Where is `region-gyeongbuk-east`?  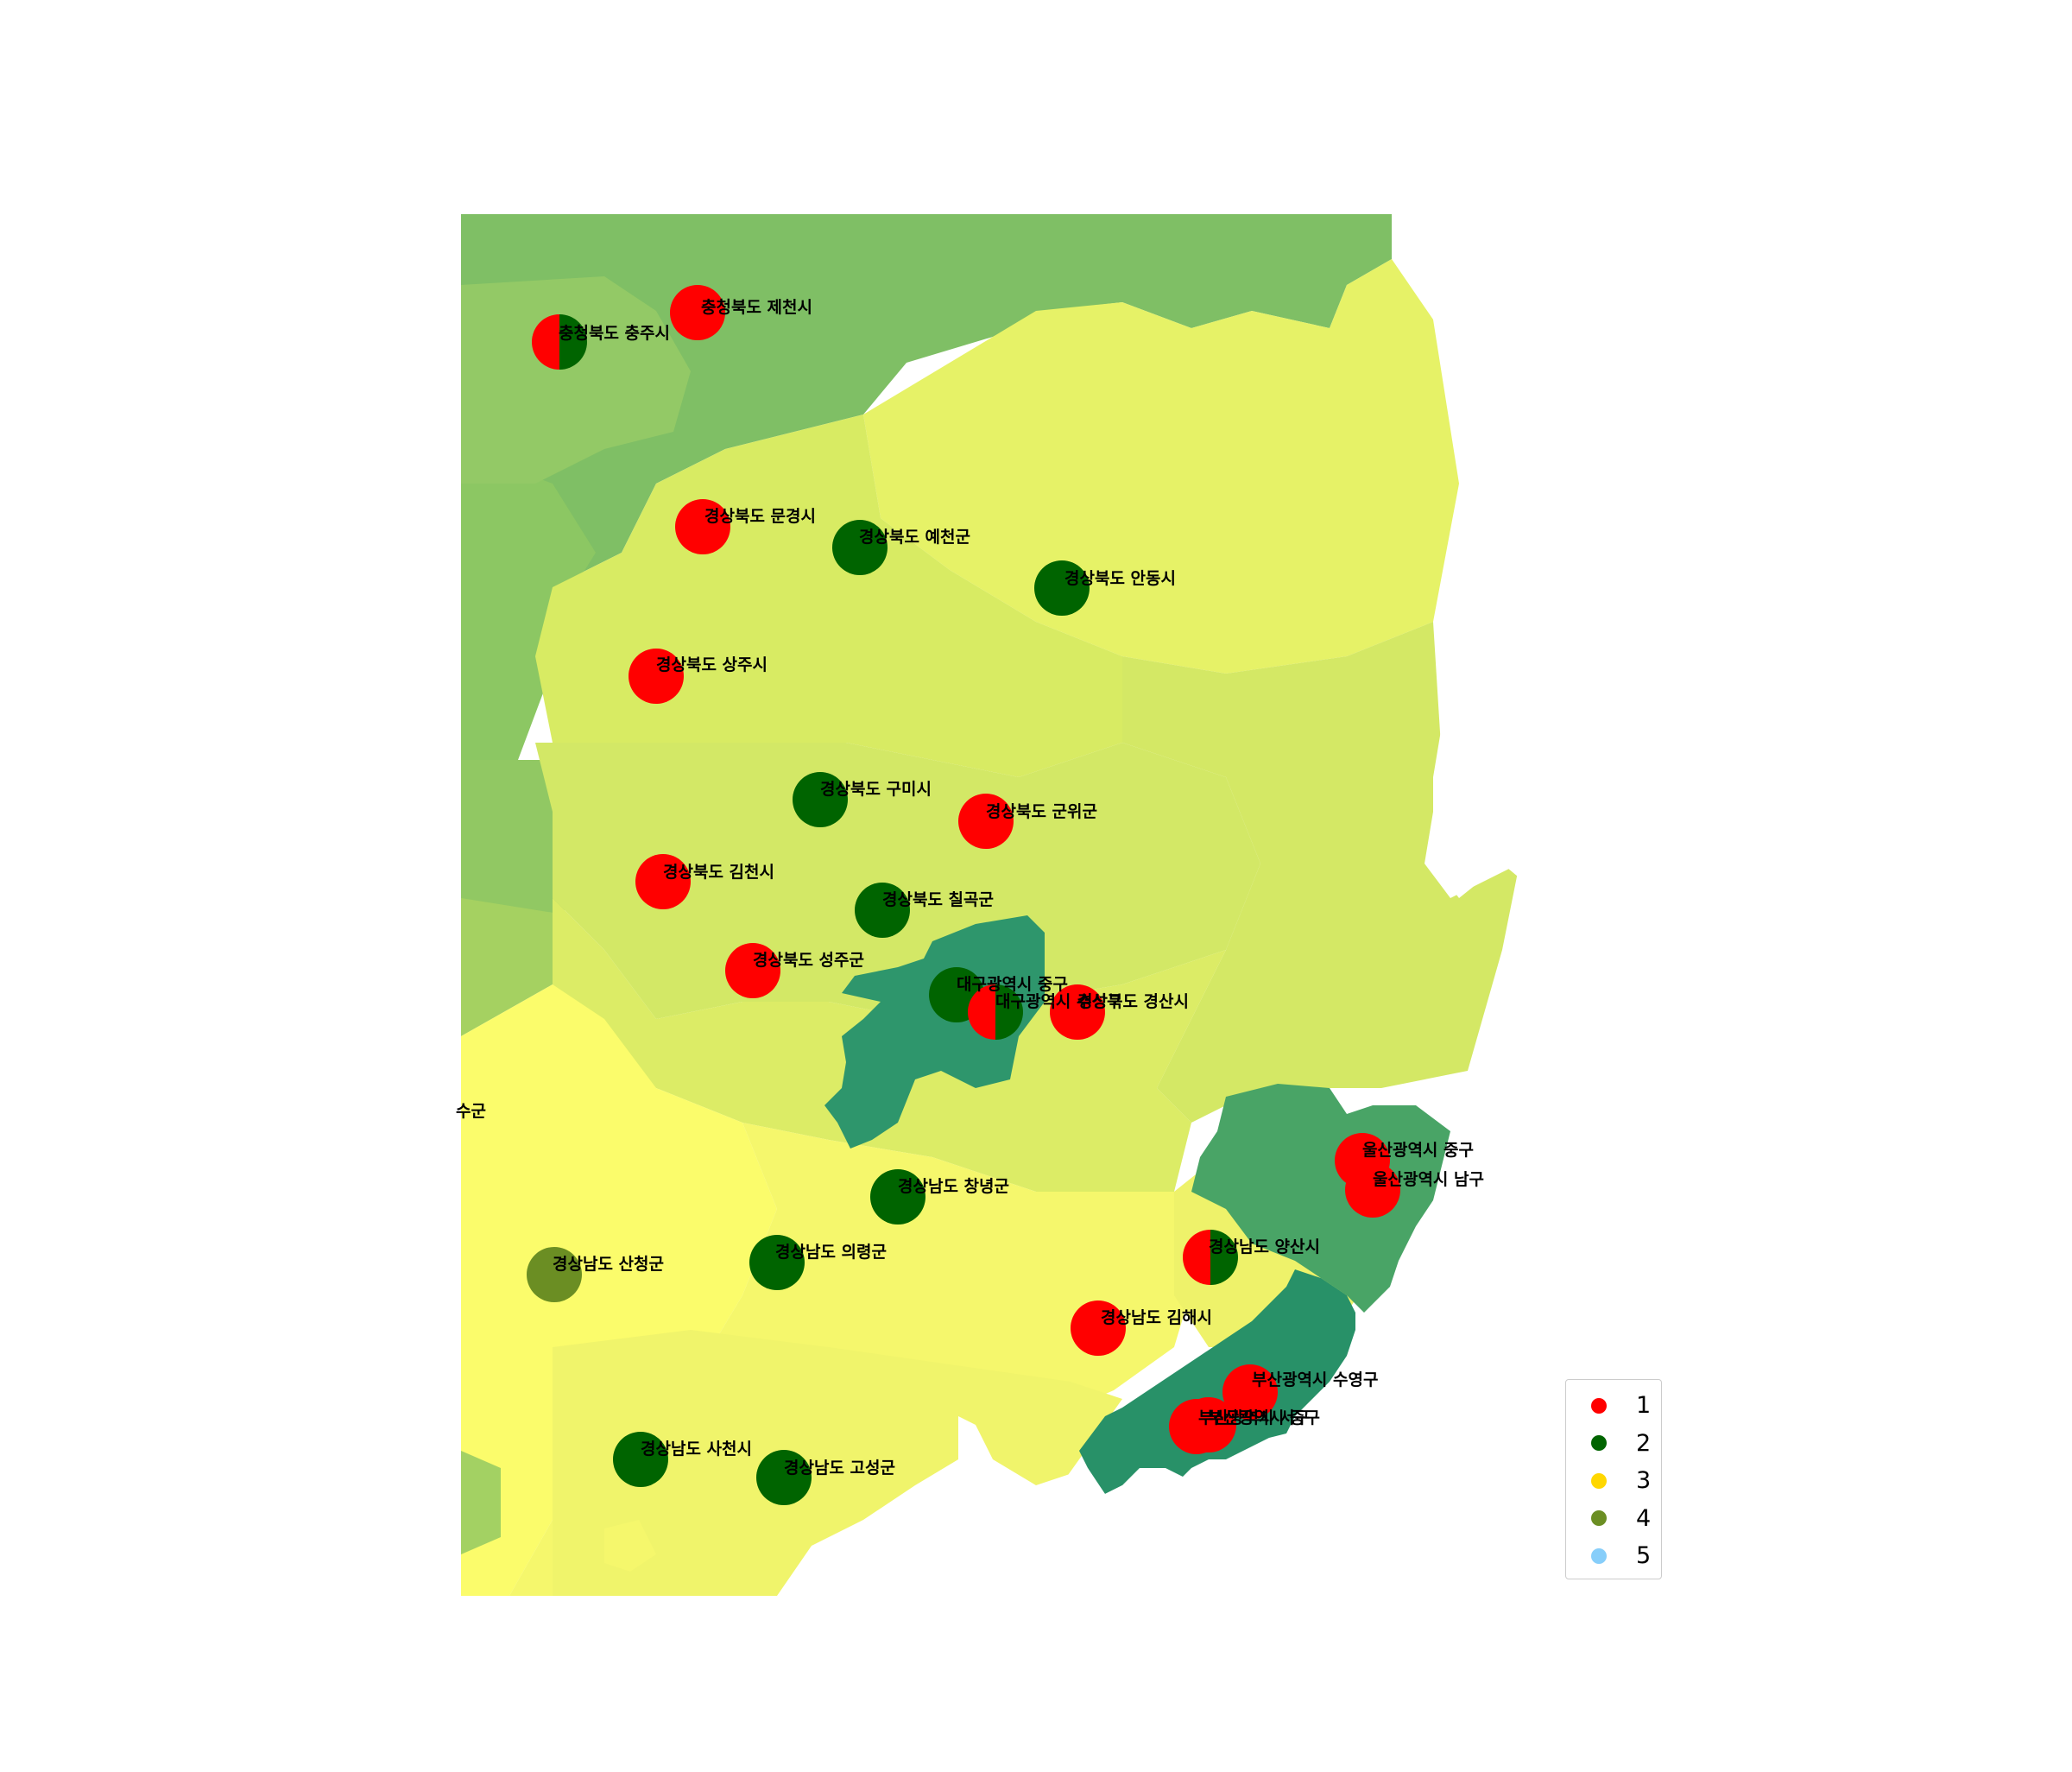
region-gyeongbuk-east is located at coordinates (1320, 873).